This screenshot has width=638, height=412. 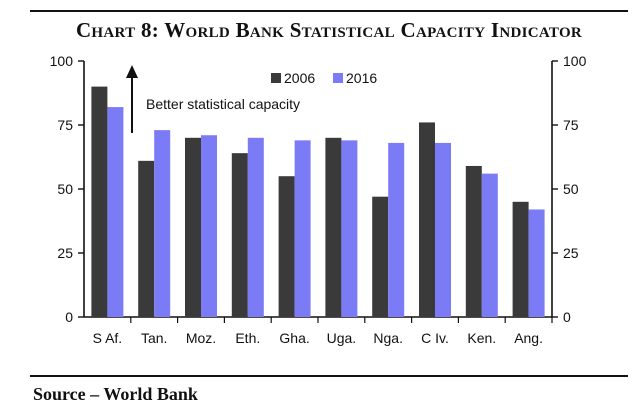 What do you see at coordinates (201, 338) in the screenshot?
I see `x-tick-label: Moz.` at bounding box center [201, 338].